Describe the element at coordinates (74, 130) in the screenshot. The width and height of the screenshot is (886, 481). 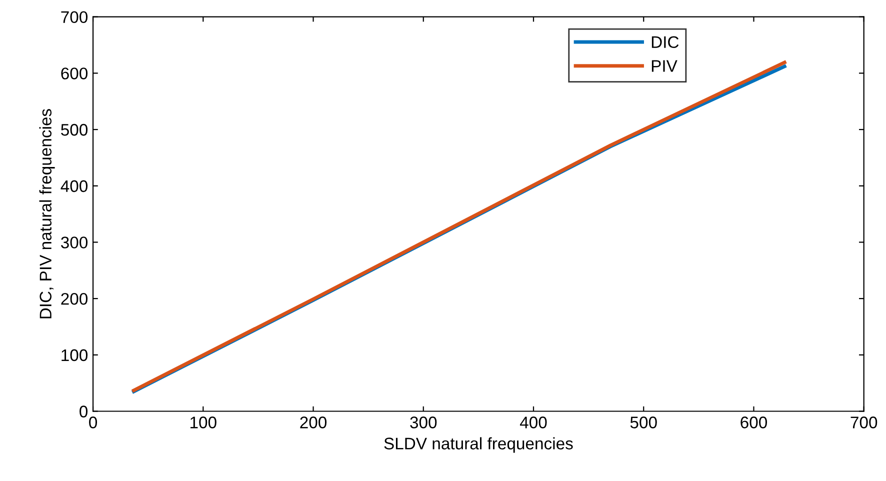
I see `y-tick-label: 500` at that location.